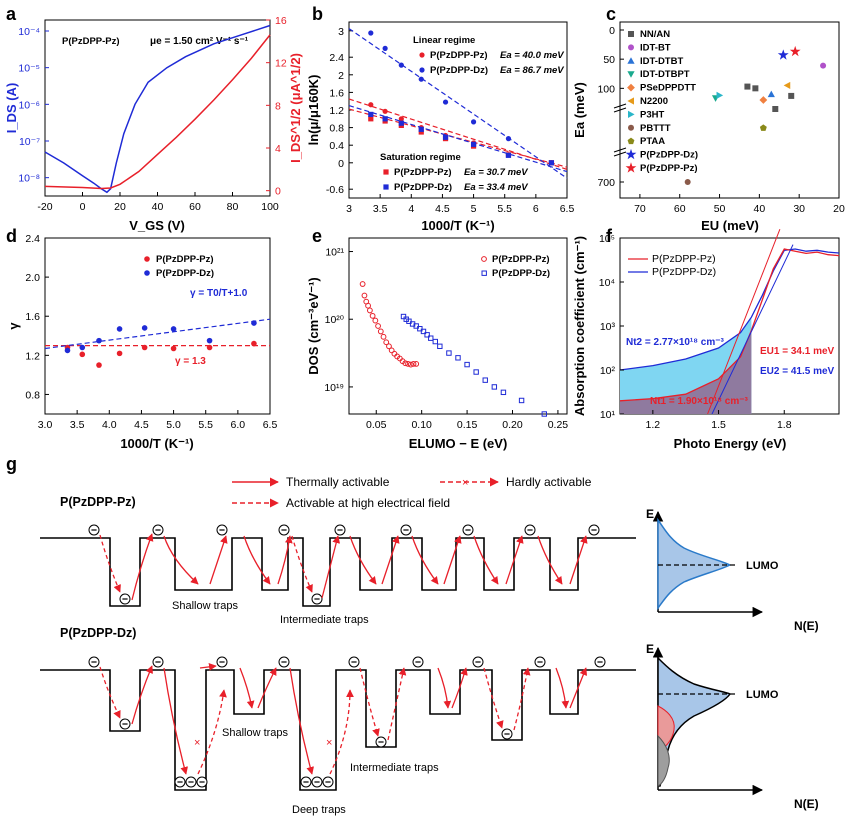 Image resolution: width=850 pixels, height=834 pixels. Describe the element at coordinates (612, 107) in the screenshot. I see `panel-c-yticks: 0 50 100 700` at that location.